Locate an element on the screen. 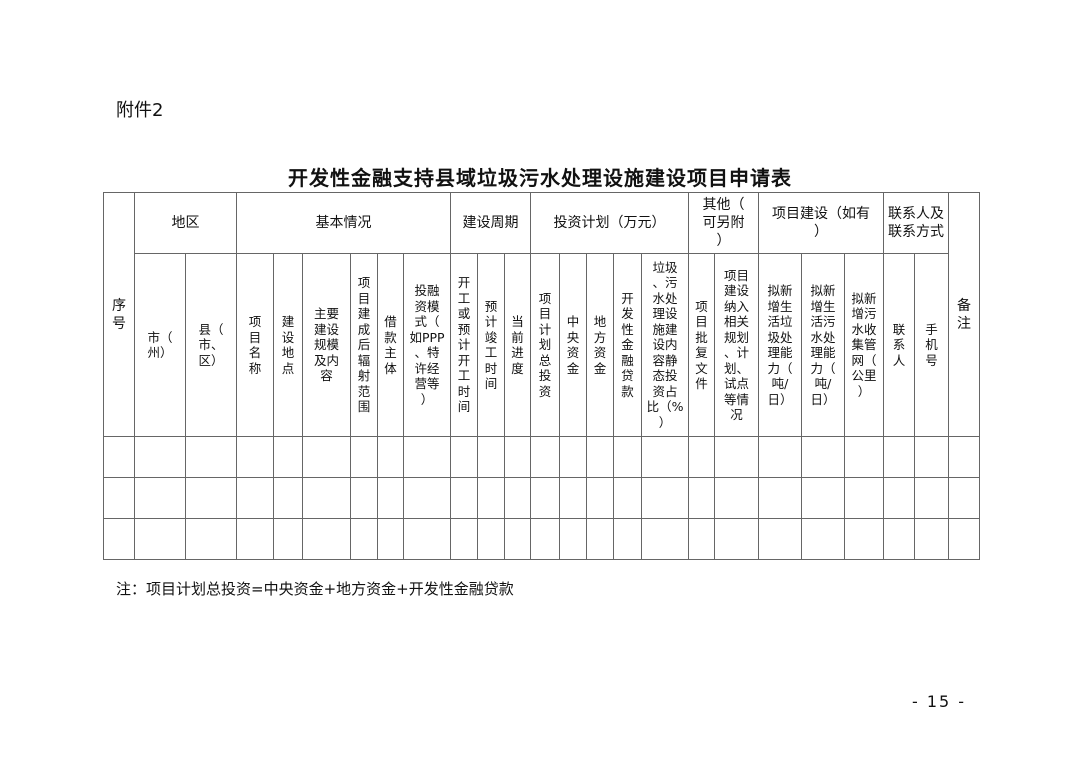  column-header: 手 机 号 is located at coordinates (932, 345).